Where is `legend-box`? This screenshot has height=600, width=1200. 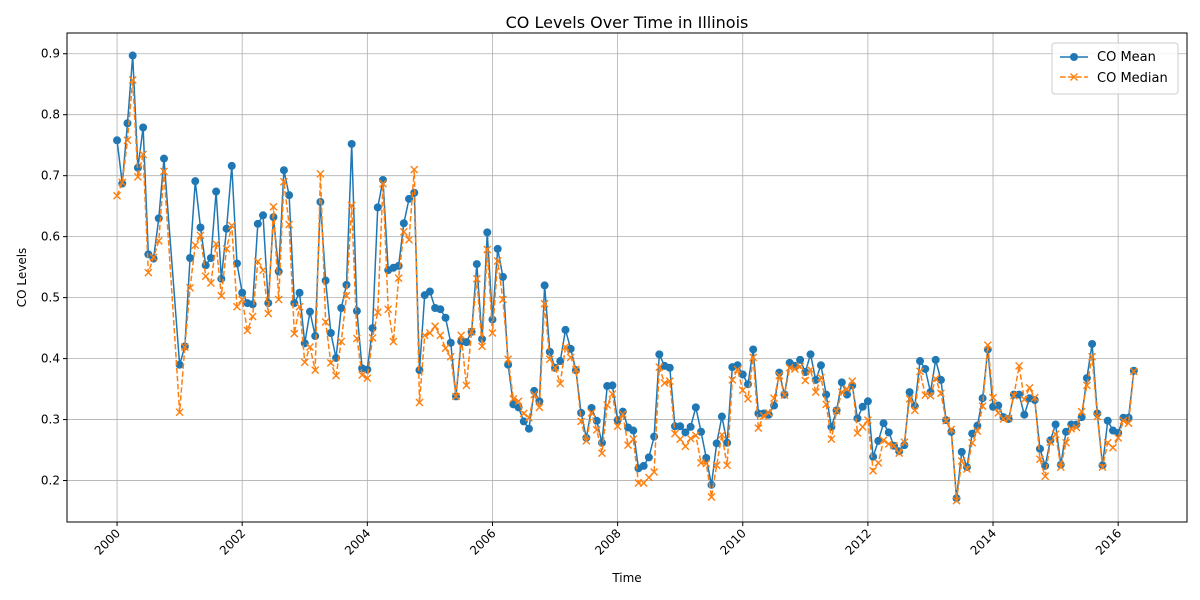
legend-box is located at coordinates (1115, 68).